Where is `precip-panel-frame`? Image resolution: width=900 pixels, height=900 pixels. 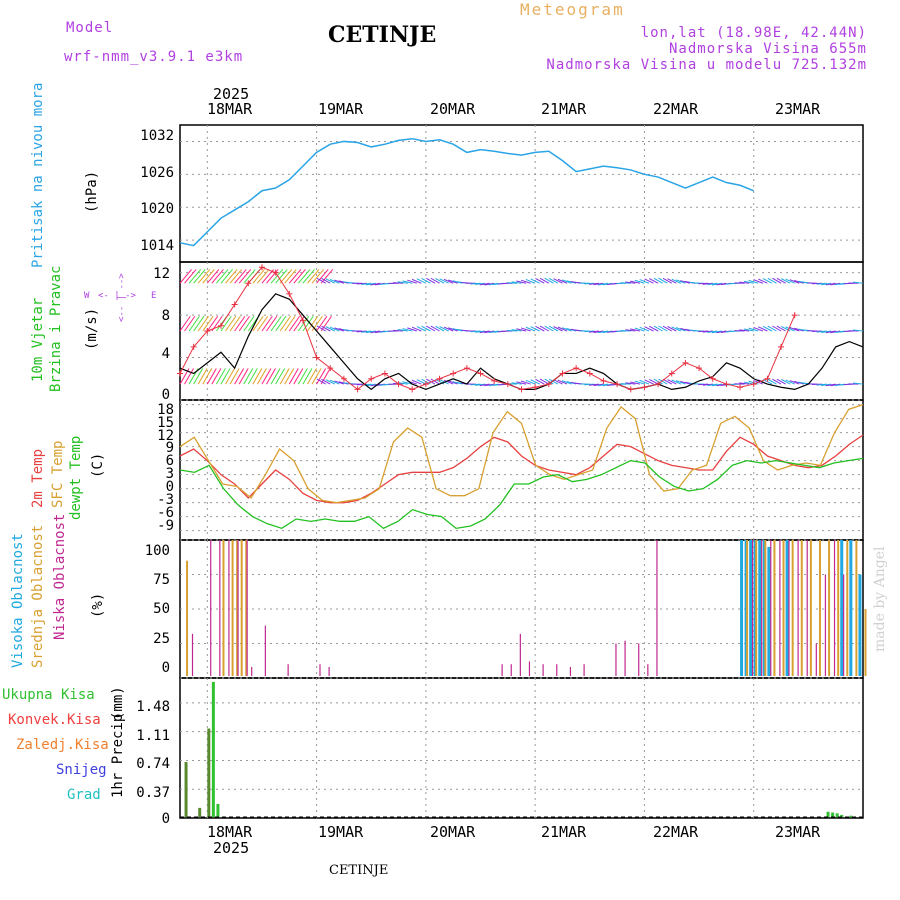 precip-panel-frame is located at coordinates (521, 748).